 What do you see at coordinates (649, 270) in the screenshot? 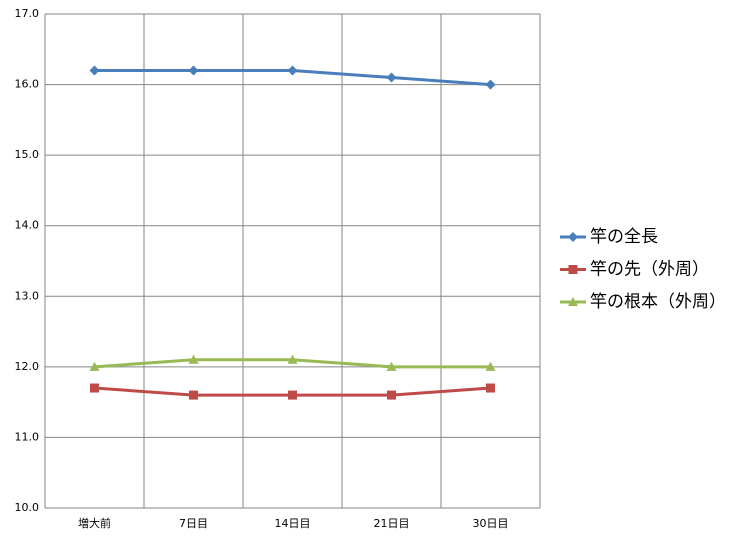
I see `legend-text: 竿の先（外周）` at bounding box center [649, 270].